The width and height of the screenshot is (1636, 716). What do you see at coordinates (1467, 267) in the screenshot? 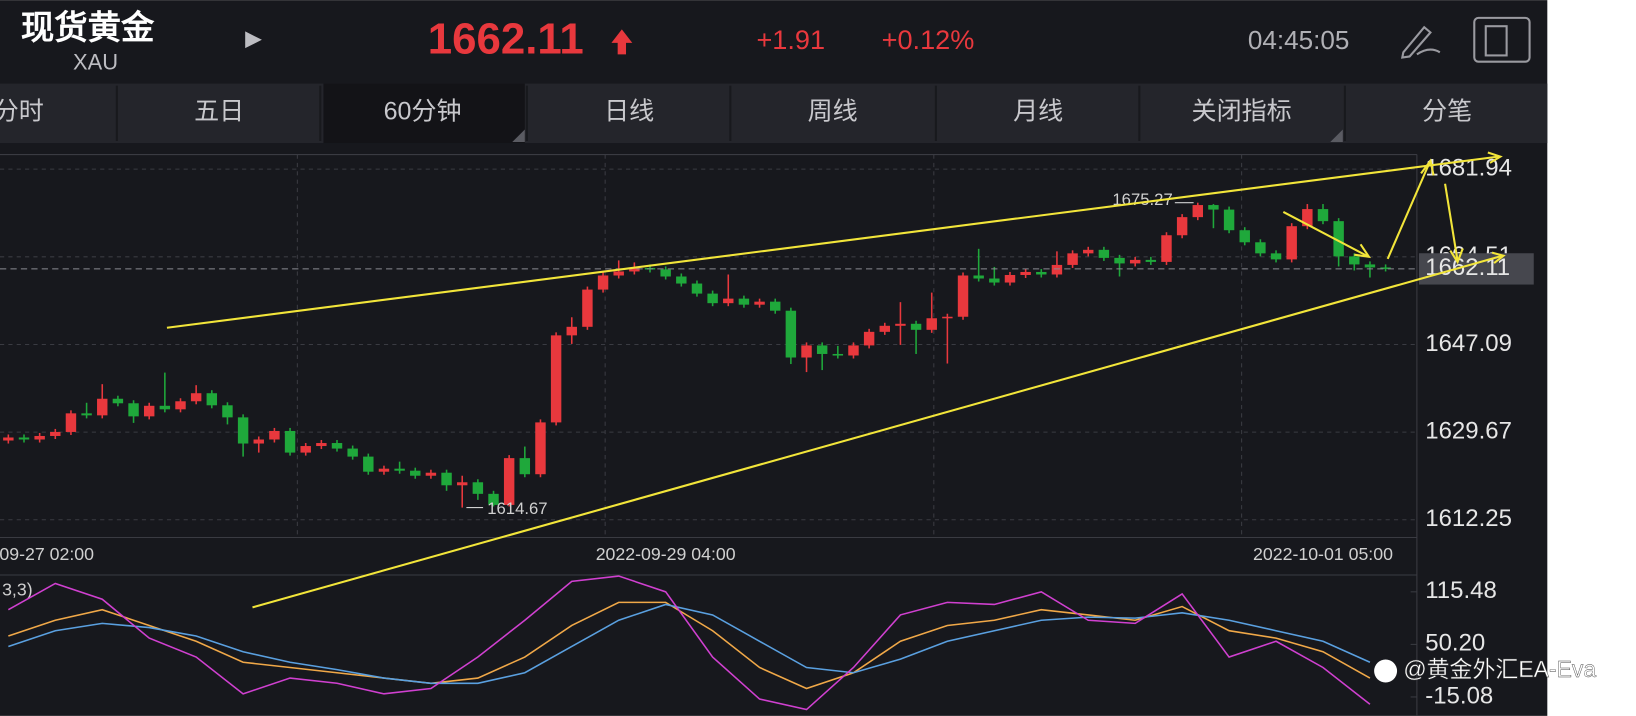
I see `last-price-label: 1662.11` at bounding box center [1467, 267].